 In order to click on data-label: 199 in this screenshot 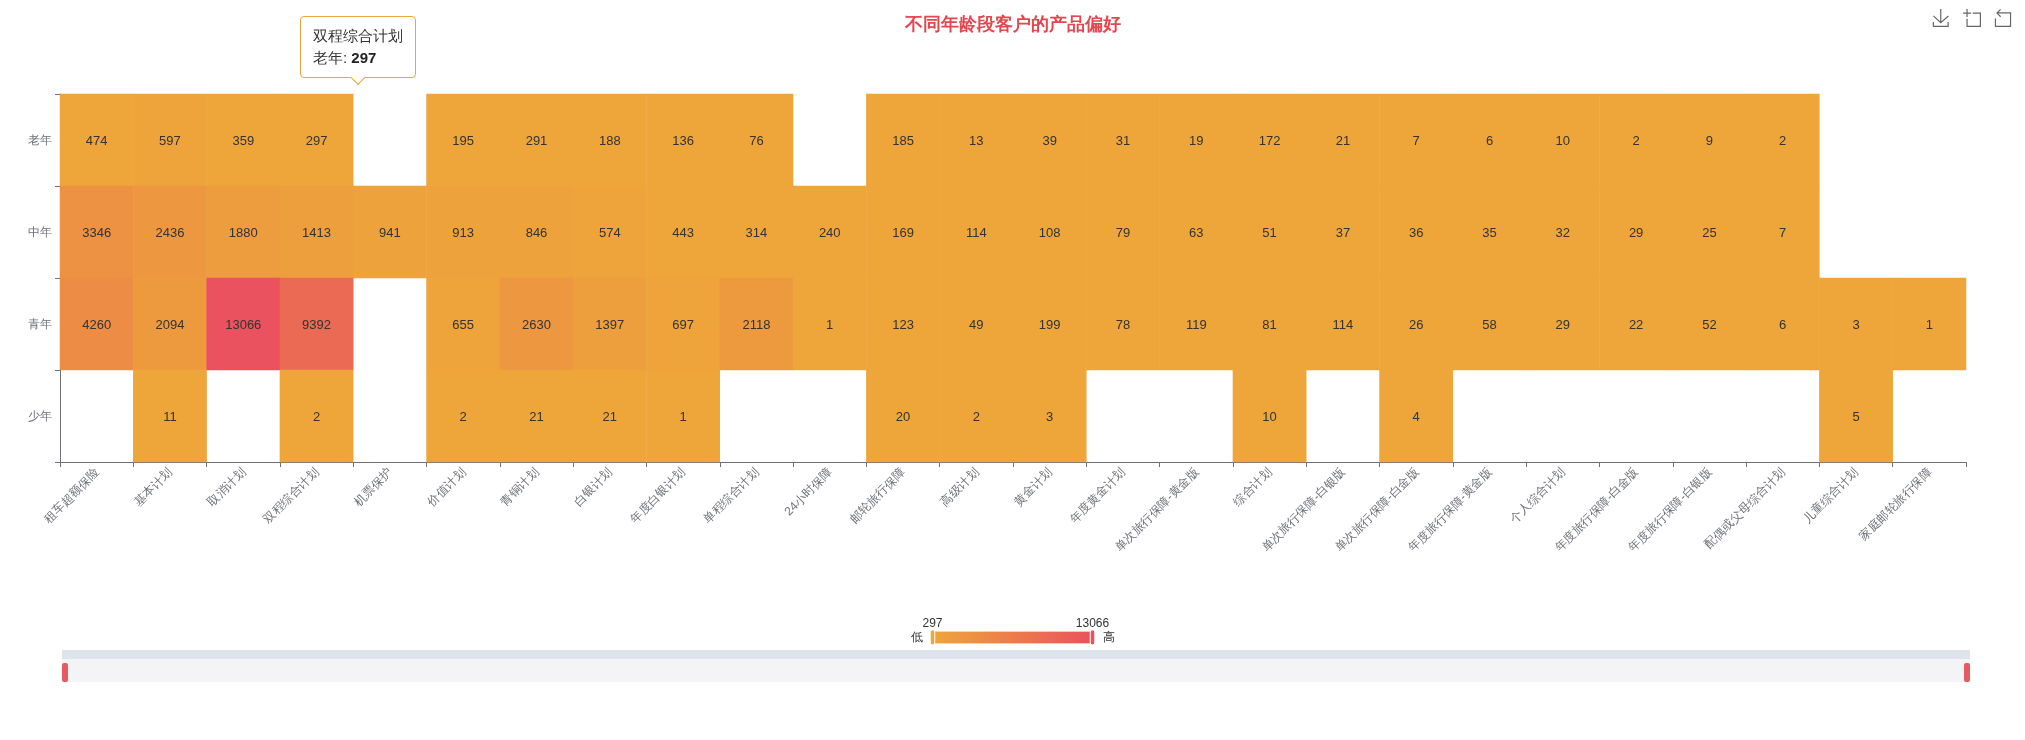, I will do `click(1049, 324)`.